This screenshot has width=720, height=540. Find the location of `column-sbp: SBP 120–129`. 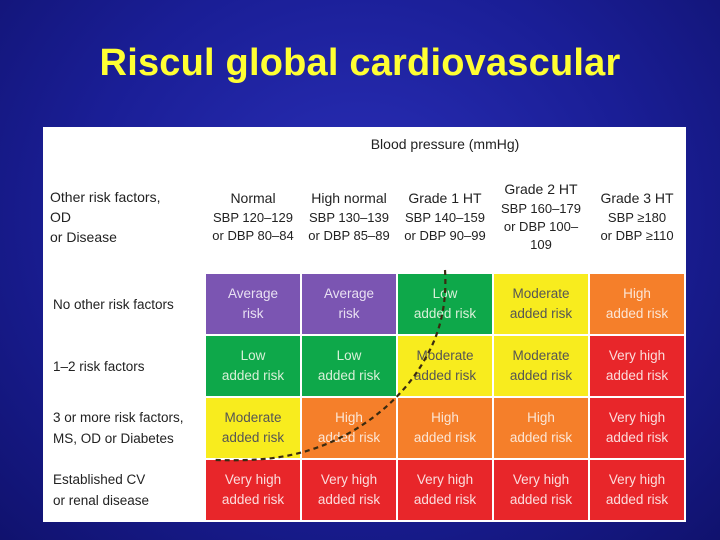

column-sbp: SBP 120–129 is located at coordinates (253, 217).